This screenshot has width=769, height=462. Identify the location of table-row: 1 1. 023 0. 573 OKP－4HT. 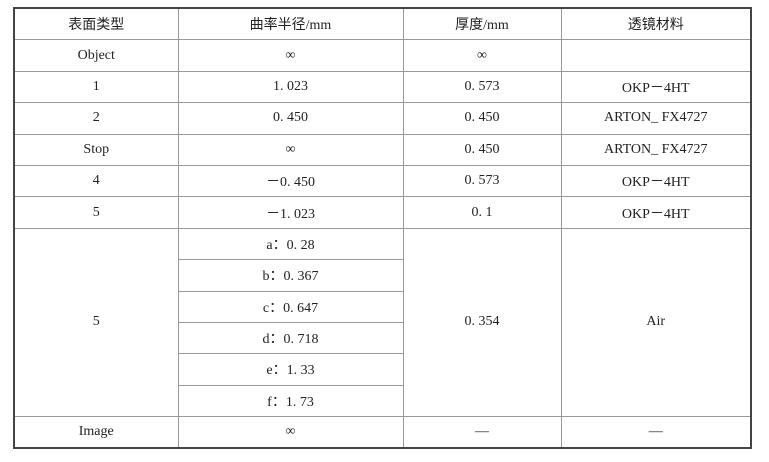
(382, 87).